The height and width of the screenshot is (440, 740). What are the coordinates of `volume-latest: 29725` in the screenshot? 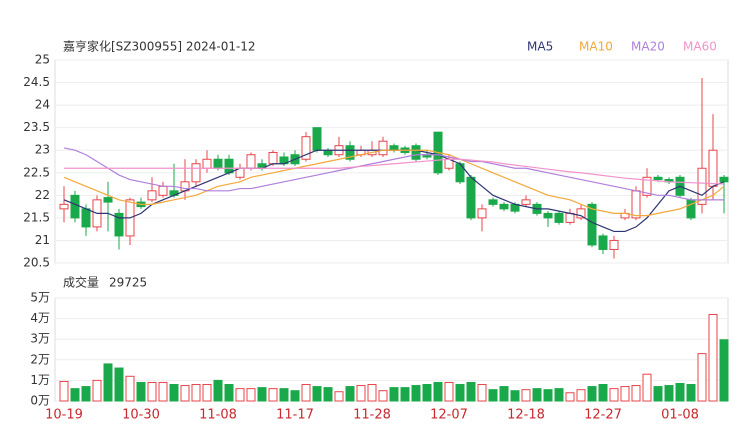 It's located at (128, 283).